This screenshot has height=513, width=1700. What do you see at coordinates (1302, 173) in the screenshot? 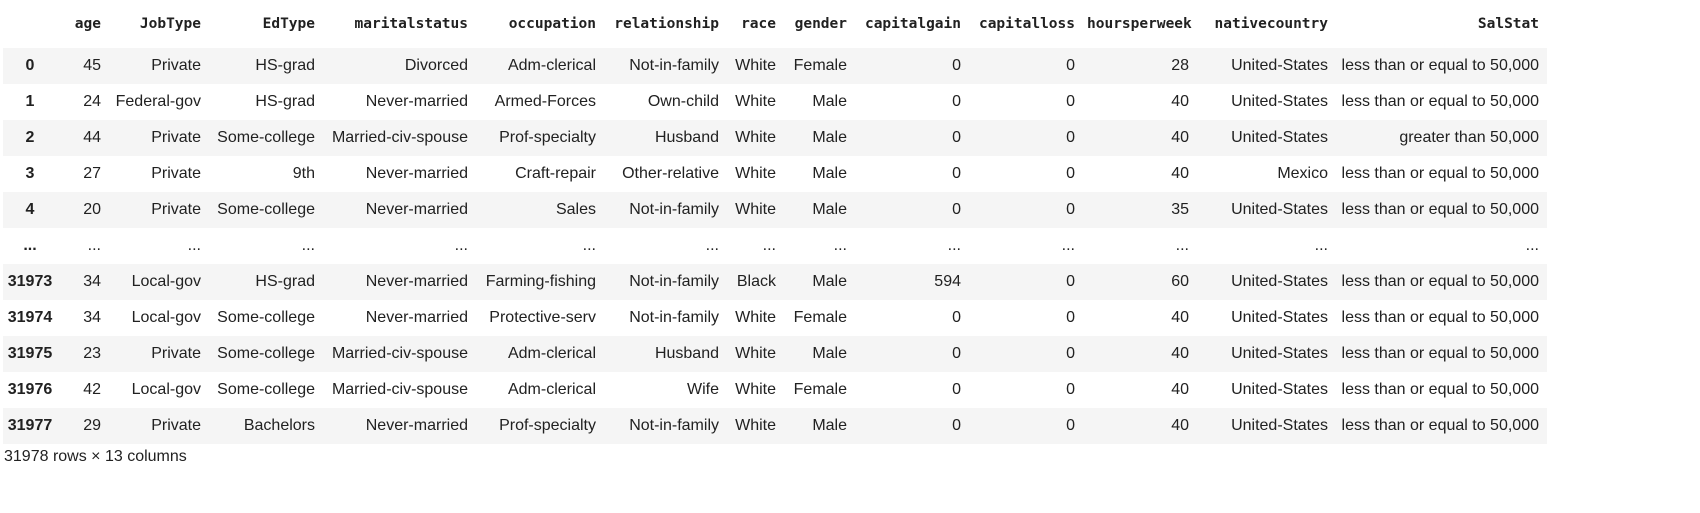
I see `table-cell: Mexico` at bounding box center [1302, 173].